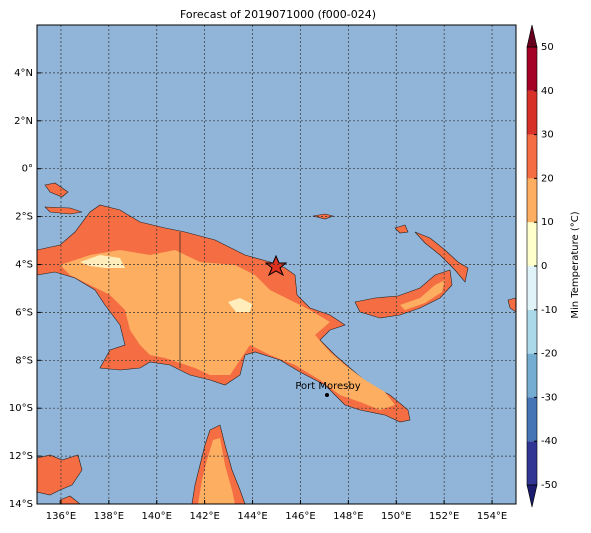  What do you see at coordinates (549, 441) in the screenshot?
I see `colorbar-tick-label: -40` at bounding box center [549, 441].